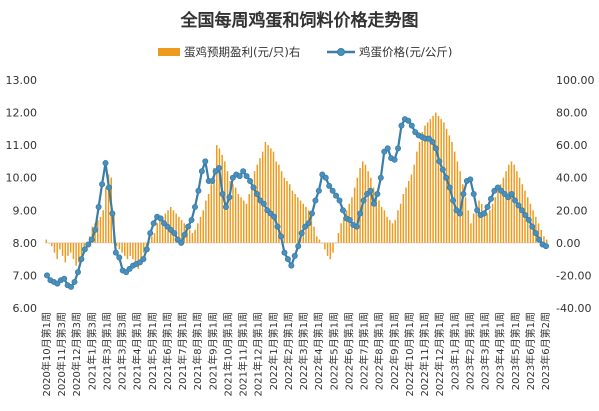  What do you see at coordinates (299, 20) in the screenshot?
I see `chart-title: 全国每周鸡蛋和饲料价格走势图` at bounding box center [299, 20].